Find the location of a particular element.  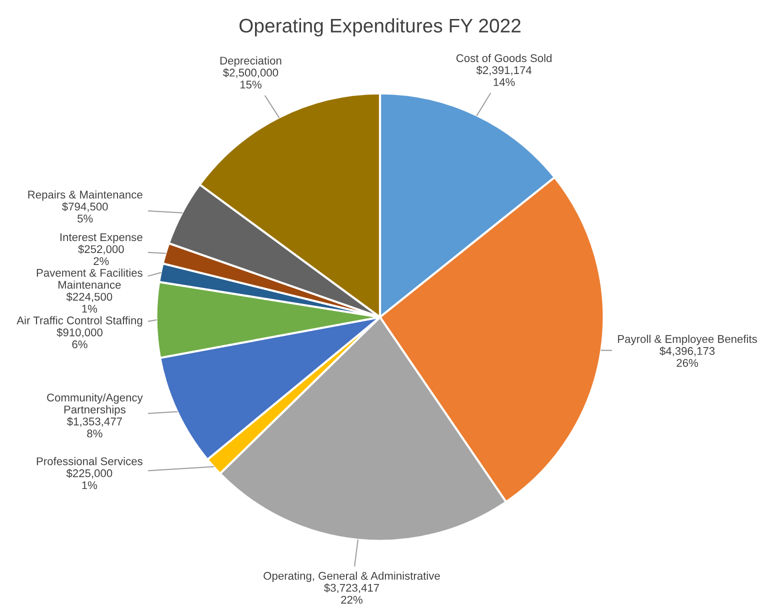

data-label: $225,000 1% is located at coordinates (89, 479).